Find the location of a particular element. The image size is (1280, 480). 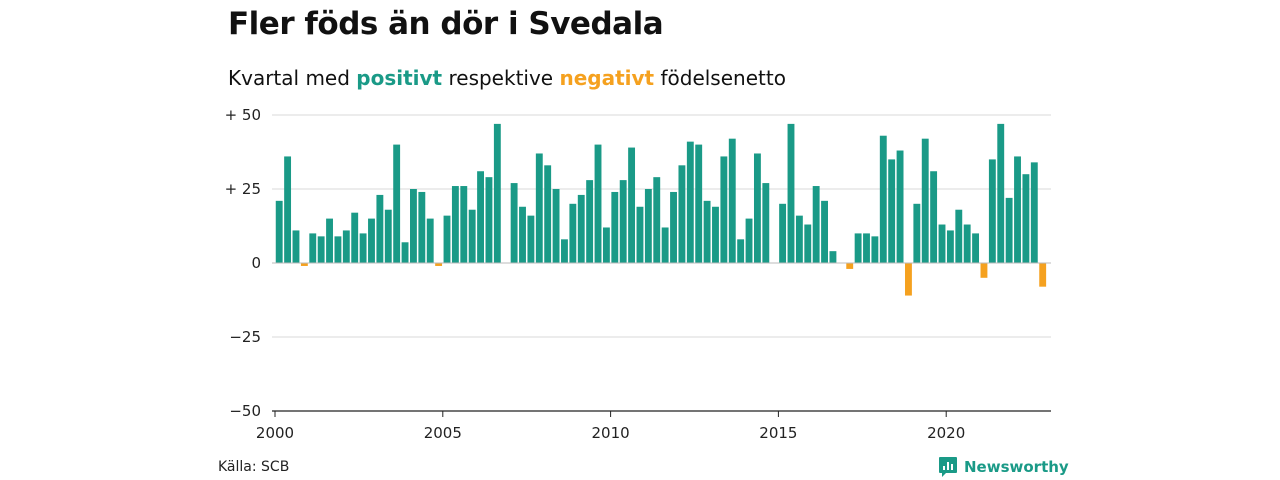

x-tick-label: 2010 is located at coordinates (611, 433).